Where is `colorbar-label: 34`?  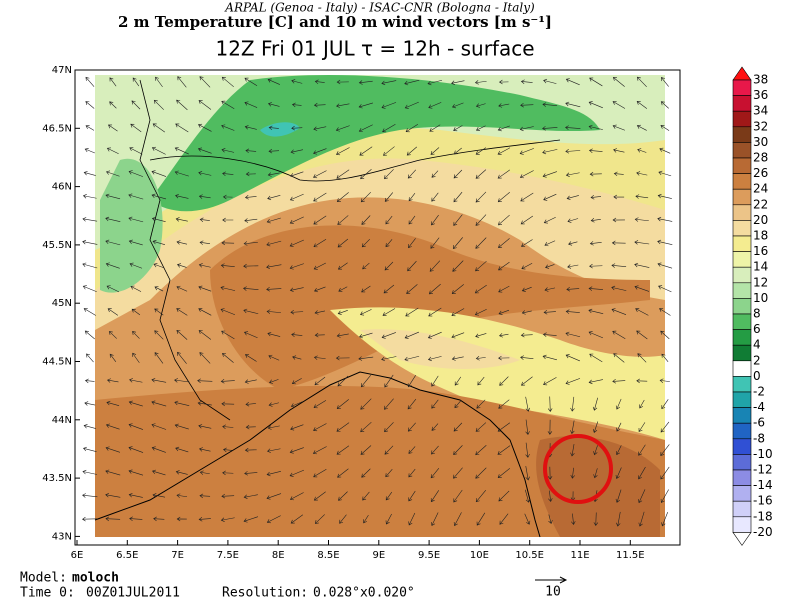
colorbar-label: 34 is located at coordinates (760, 111).